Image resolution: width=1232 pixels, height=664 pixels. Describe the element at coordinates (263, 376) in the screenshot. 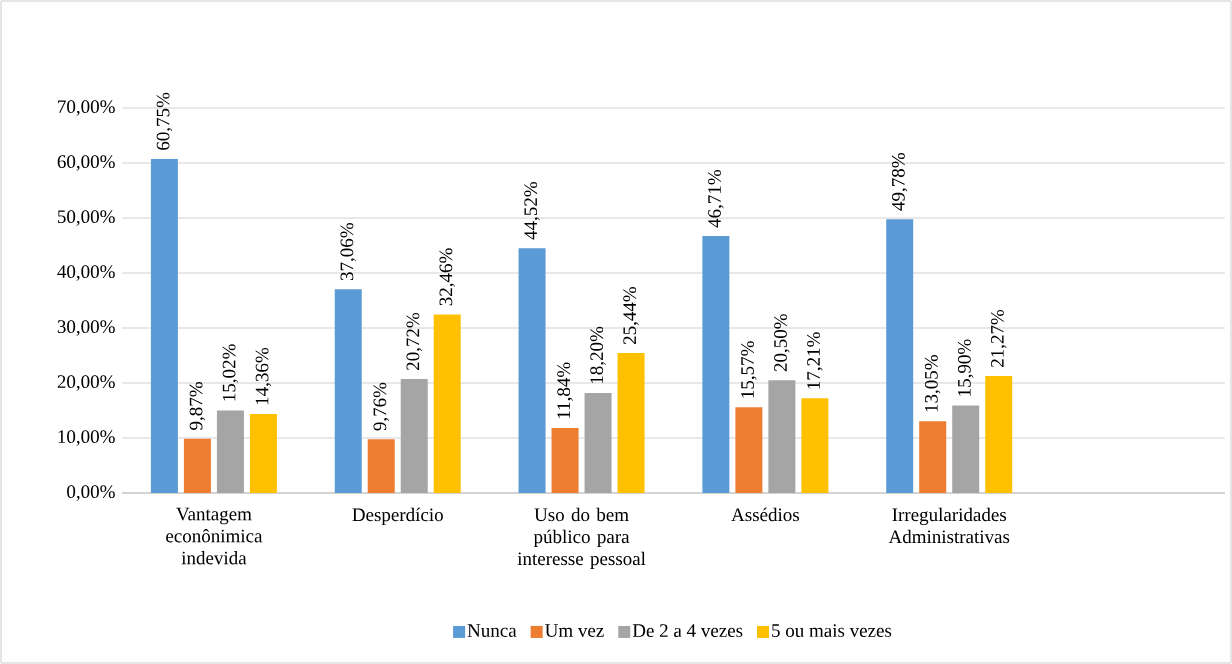

I see `data-label: 14,36%` at that location.